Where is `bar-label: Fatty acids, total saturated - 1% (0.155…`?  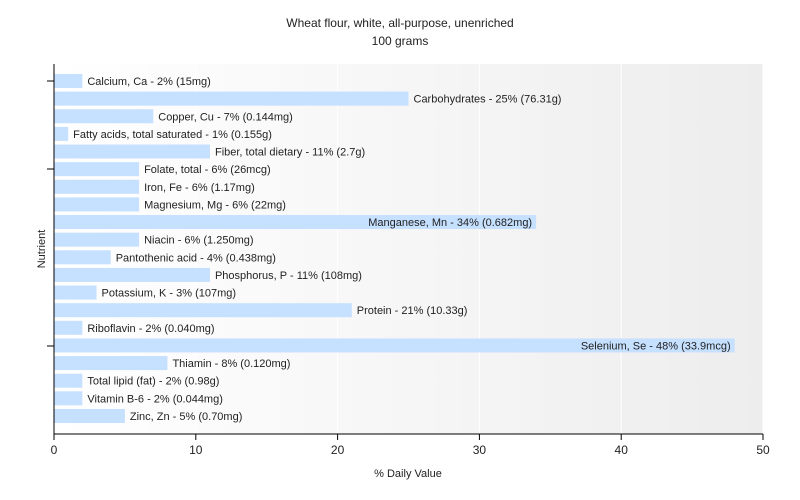 bar-label: Fatty acids, total saturated - 1% (0.155… is located at coordinates (172, 135).